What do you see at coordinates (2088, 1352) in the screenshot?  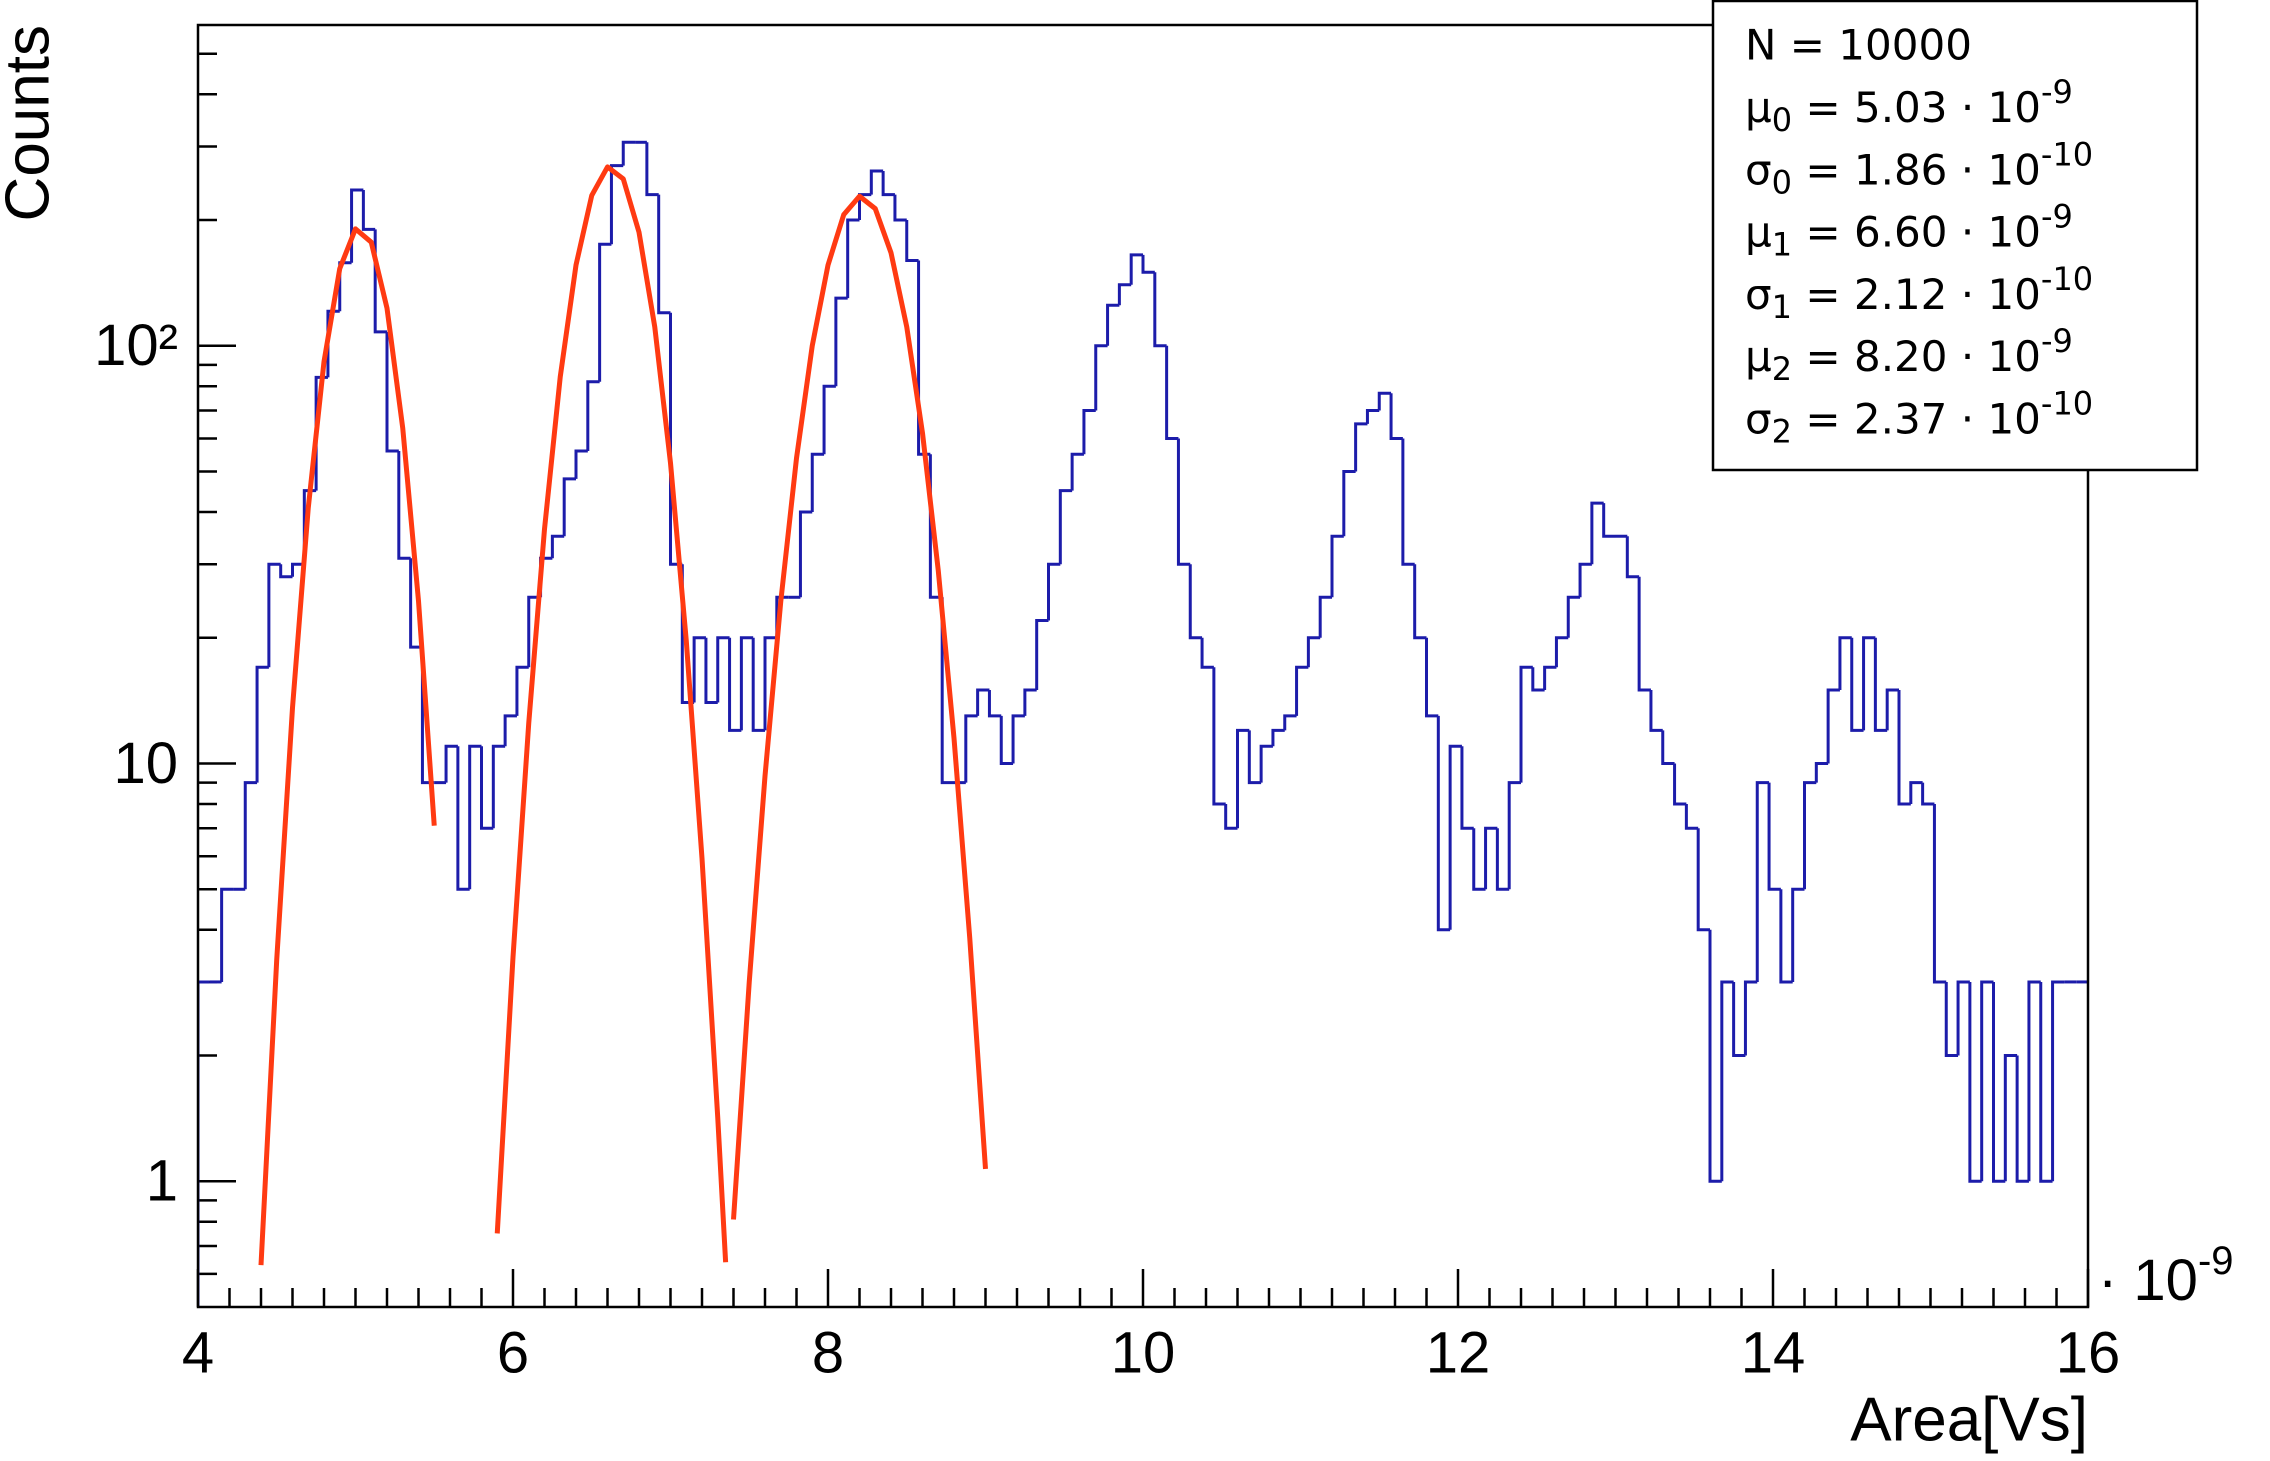 I see `x-tick-label: 16` at bounding box center [2088, 1352].